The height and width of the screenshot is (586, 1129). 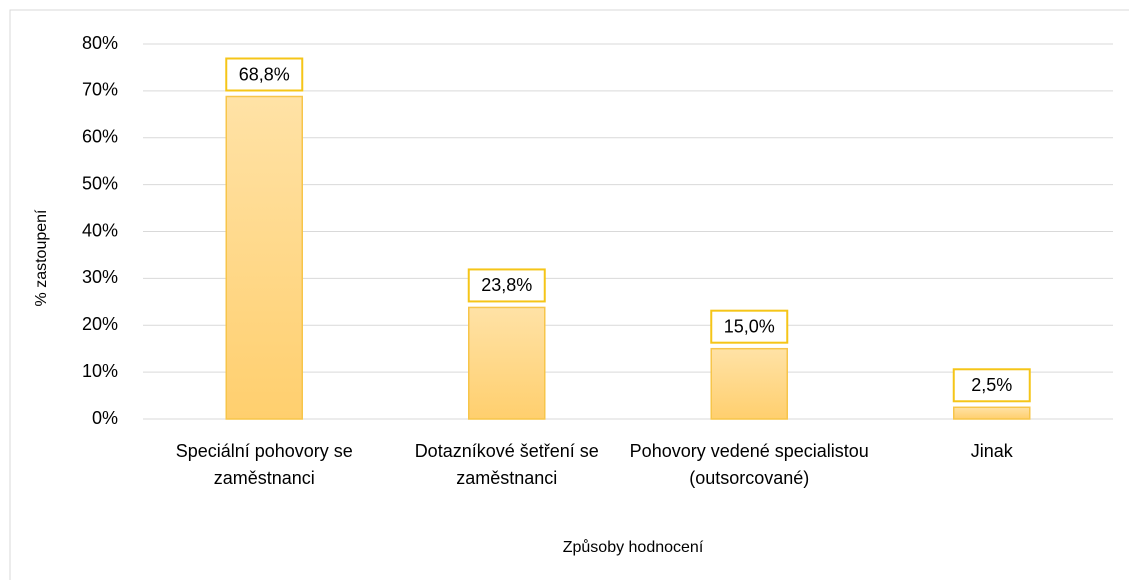 What do you see at coordinates (105, 418) in the screenshot?
I see `y-tick-label: 0%` at bounding box center [105, 418].